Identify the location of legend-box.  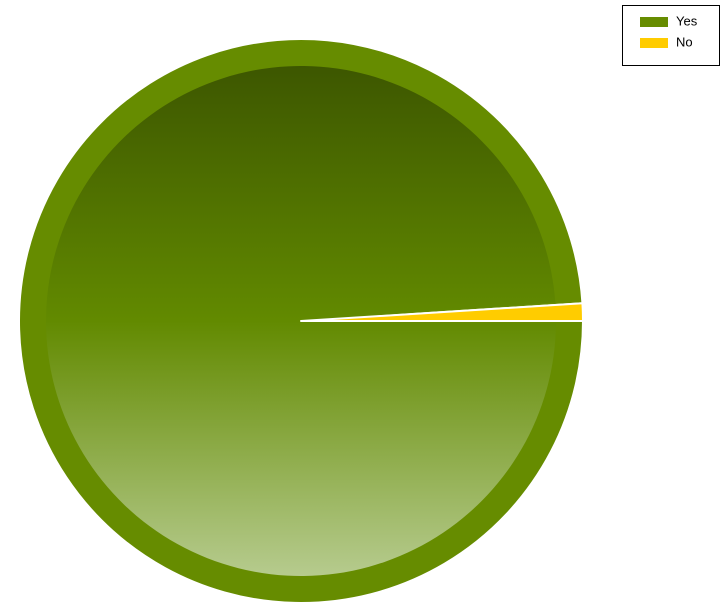
(671, 35).